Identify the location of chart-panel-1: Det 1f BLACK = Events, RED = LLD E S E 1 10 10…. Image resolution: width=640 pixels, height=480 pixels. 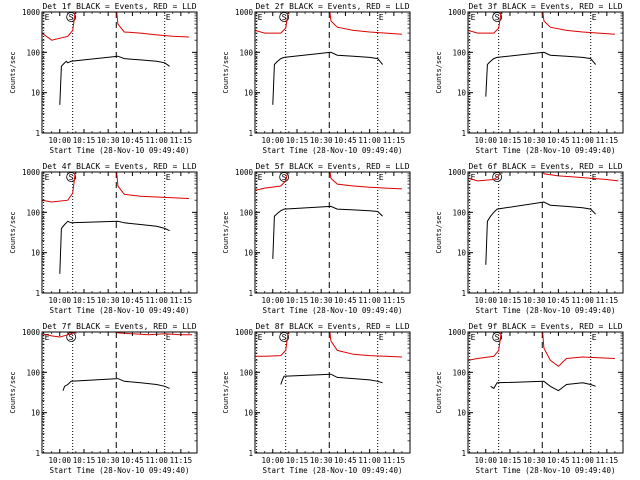
(103, 78).